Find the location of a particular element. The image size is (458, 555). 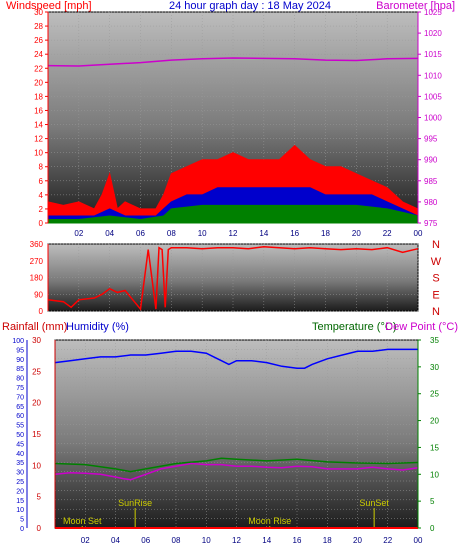

y-left-tick-label: 26 is located at coordinates (38, 40).